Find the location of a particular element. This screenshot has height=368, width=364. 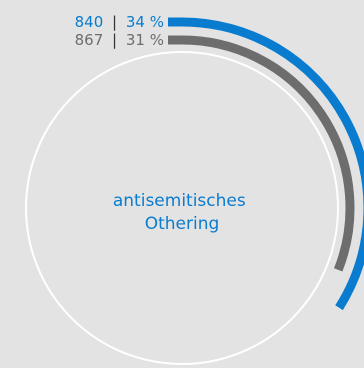

series-2-value: 867 is located at coordinates (89, 40).